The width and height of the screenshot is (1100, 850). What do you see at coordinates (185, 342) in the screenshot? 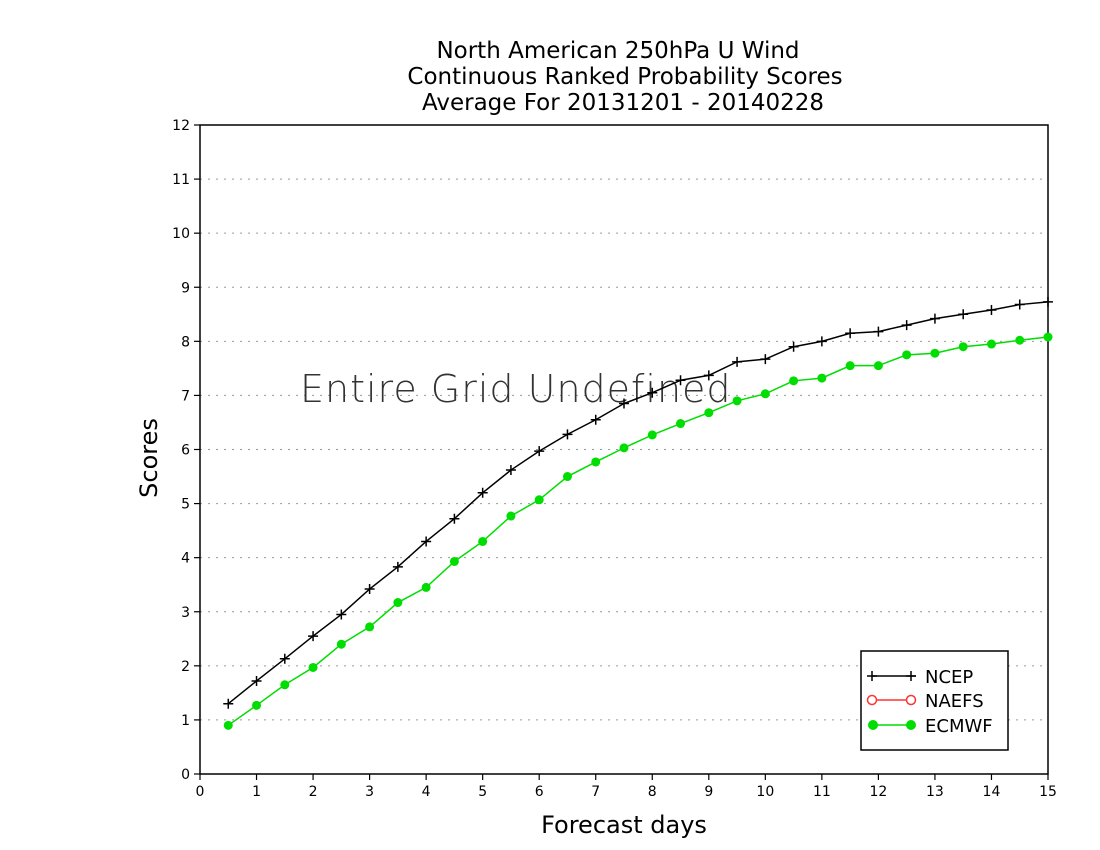
I see `y-tick-label: 8` at bounding box center [185, 342].